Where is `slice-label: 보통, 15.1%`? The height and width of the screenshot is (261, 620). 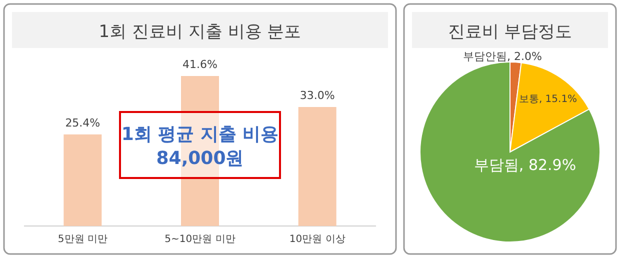 slice-label: 보통, 15.1% is located at coordinates (548, 99).